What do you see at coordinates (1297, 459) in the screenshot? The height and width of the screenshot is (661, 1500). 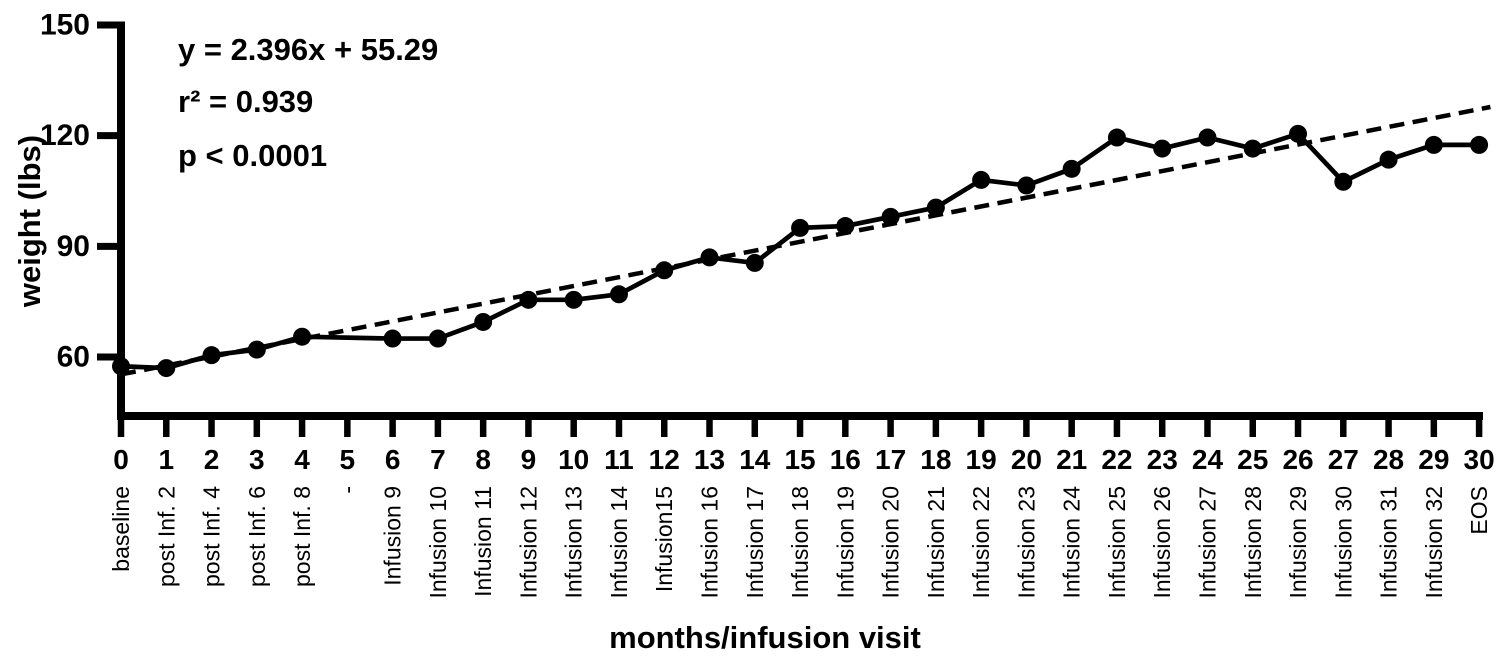 I see `x-month-label: 26` at bounding box center [1297, 459].